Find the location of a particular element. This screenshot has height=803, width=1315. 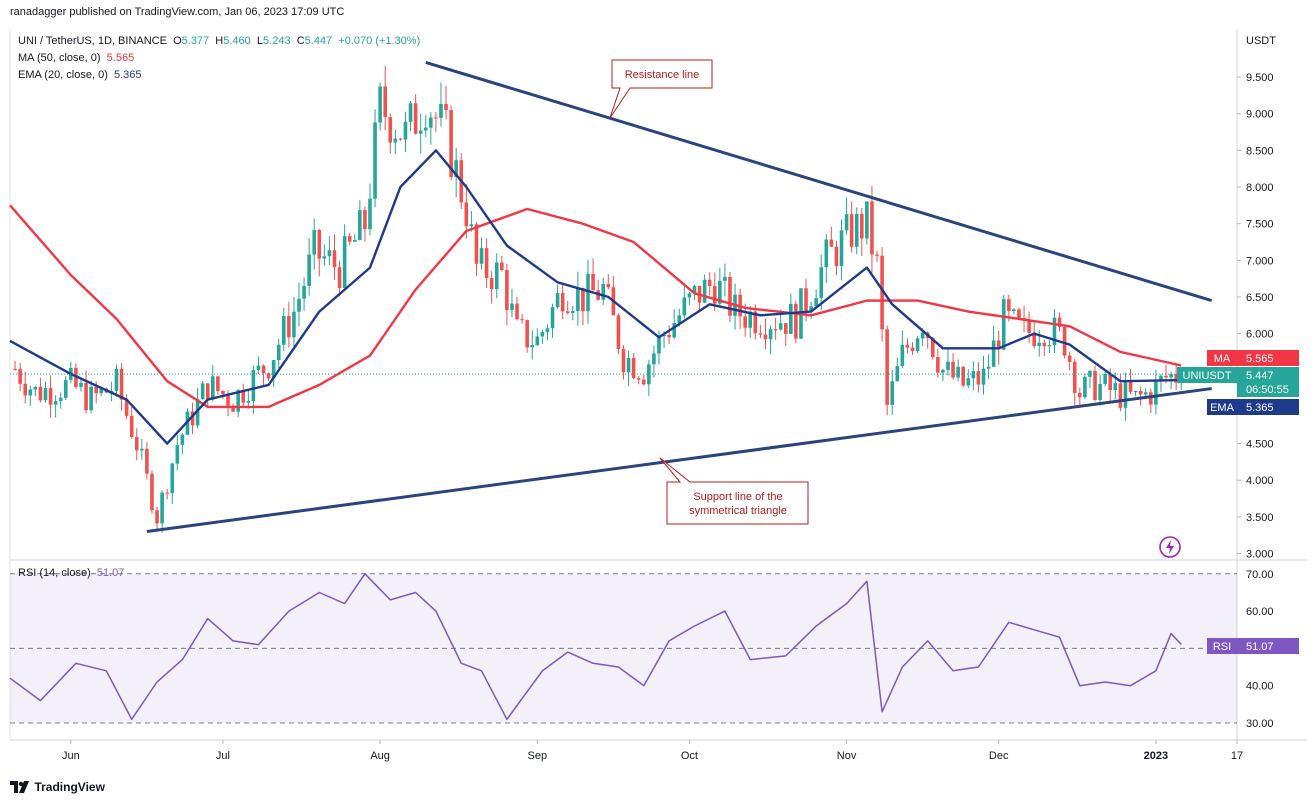

time-tick-label: 17 is located at coordinates (1237, 756).